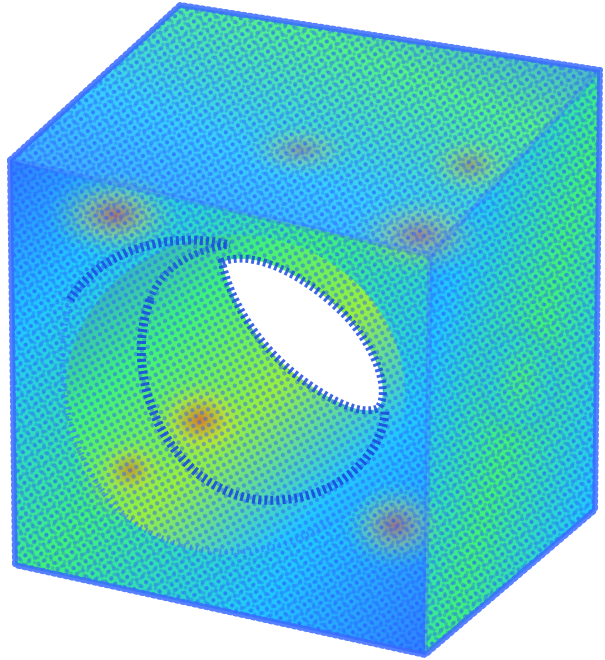  Describe the element at coordinates (302, 334) in the screenshot. I see `cavity-hole` at that location.